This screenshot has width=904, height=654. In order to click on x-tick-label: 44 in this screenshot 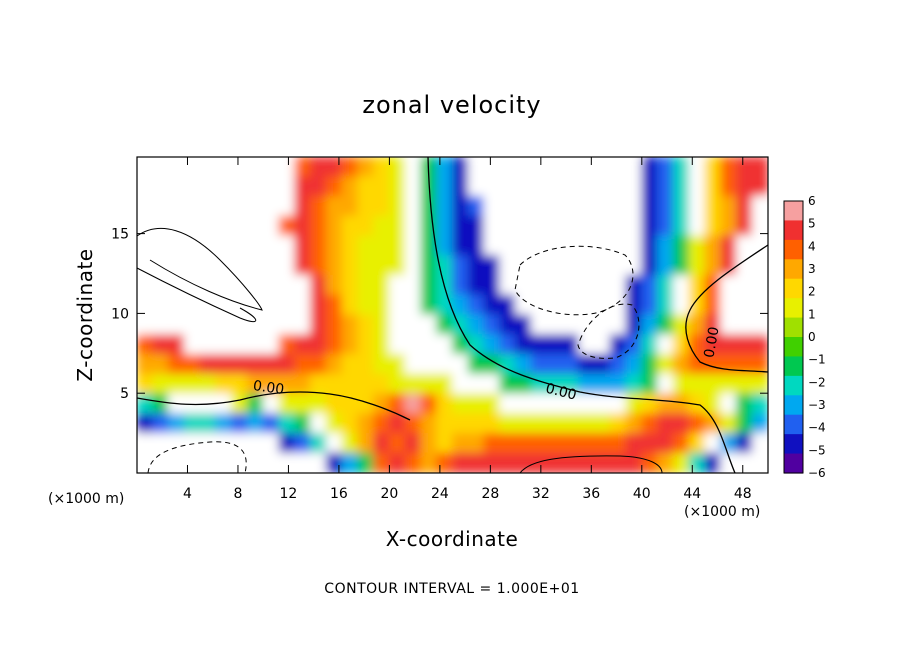, I will do `click(692, 494)`.